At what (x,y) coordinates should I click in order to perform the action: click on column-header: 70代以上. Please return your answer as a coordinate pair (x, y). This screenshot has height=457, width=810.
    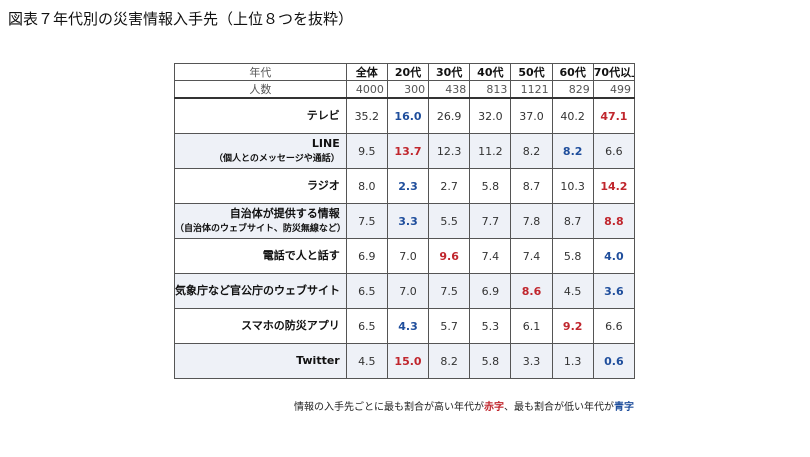
    Looking at the image, I should click on (614, 72).